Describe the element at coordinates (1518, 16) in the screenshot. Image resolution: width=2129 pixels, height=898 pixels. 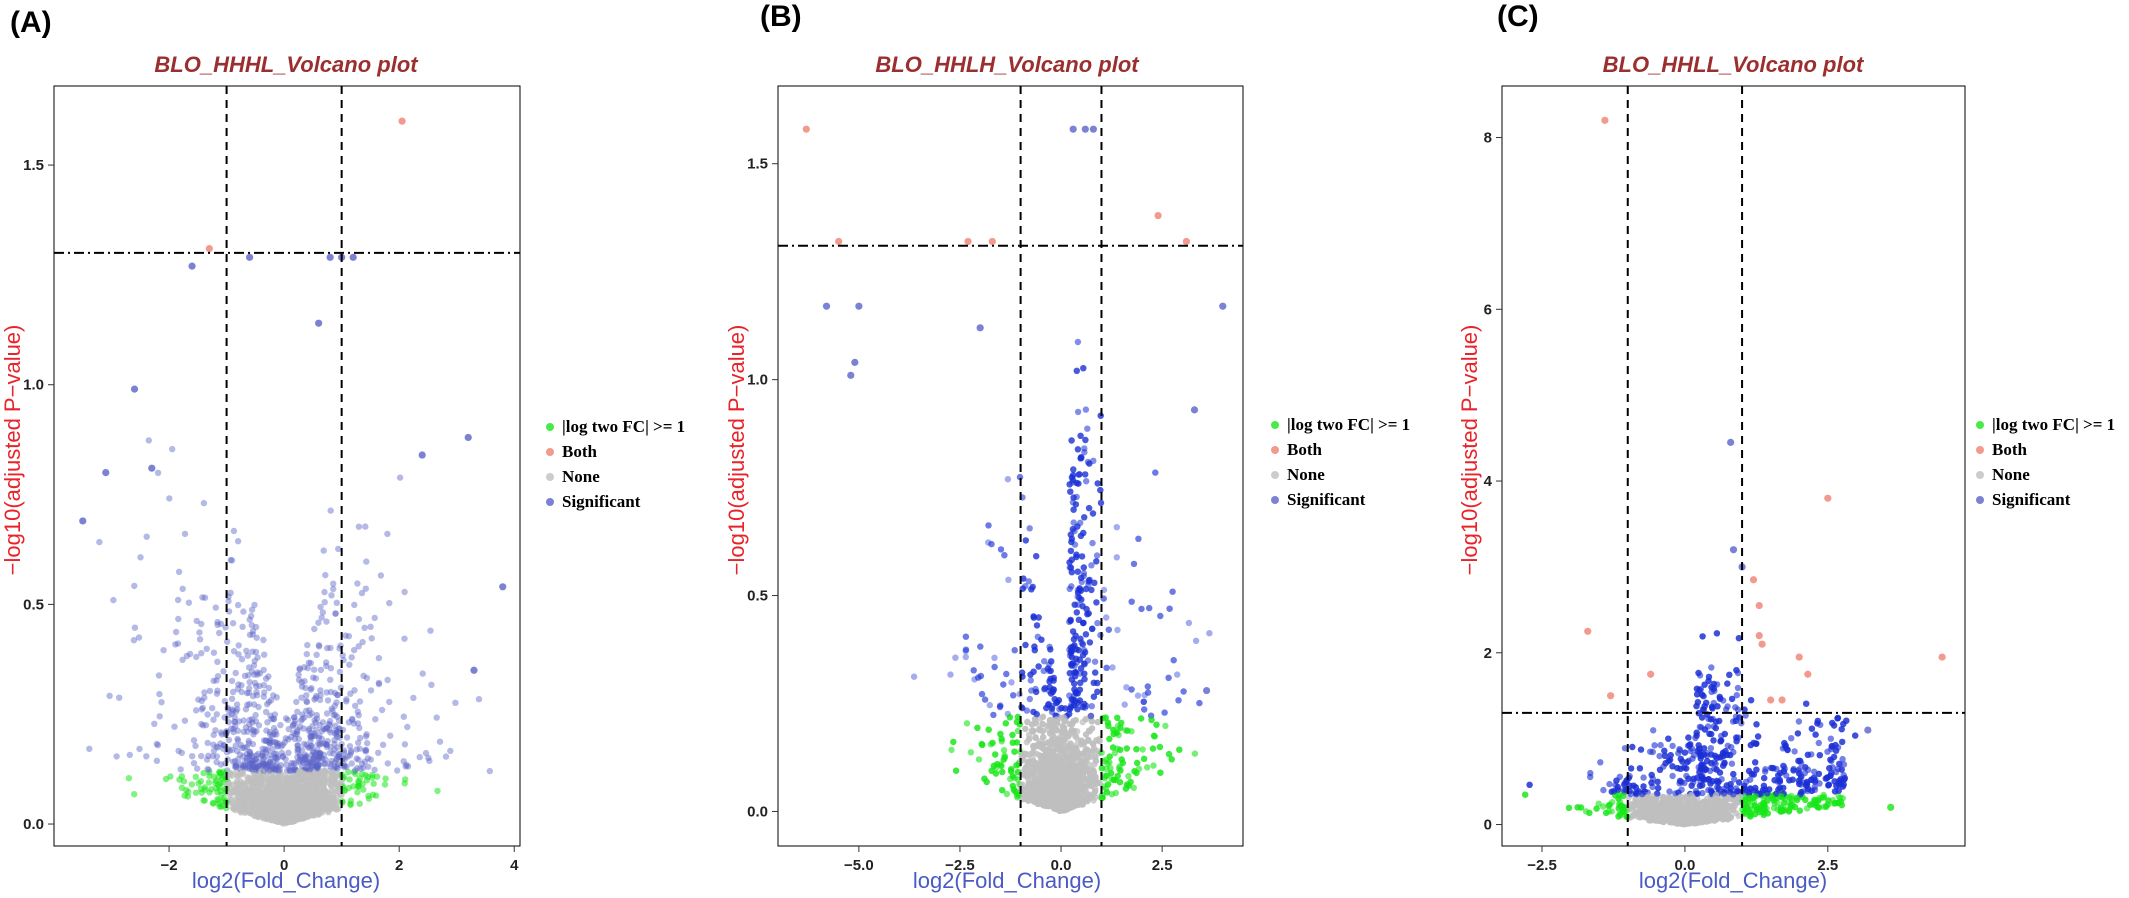
I see `panel-c-label: (C)` at that location.